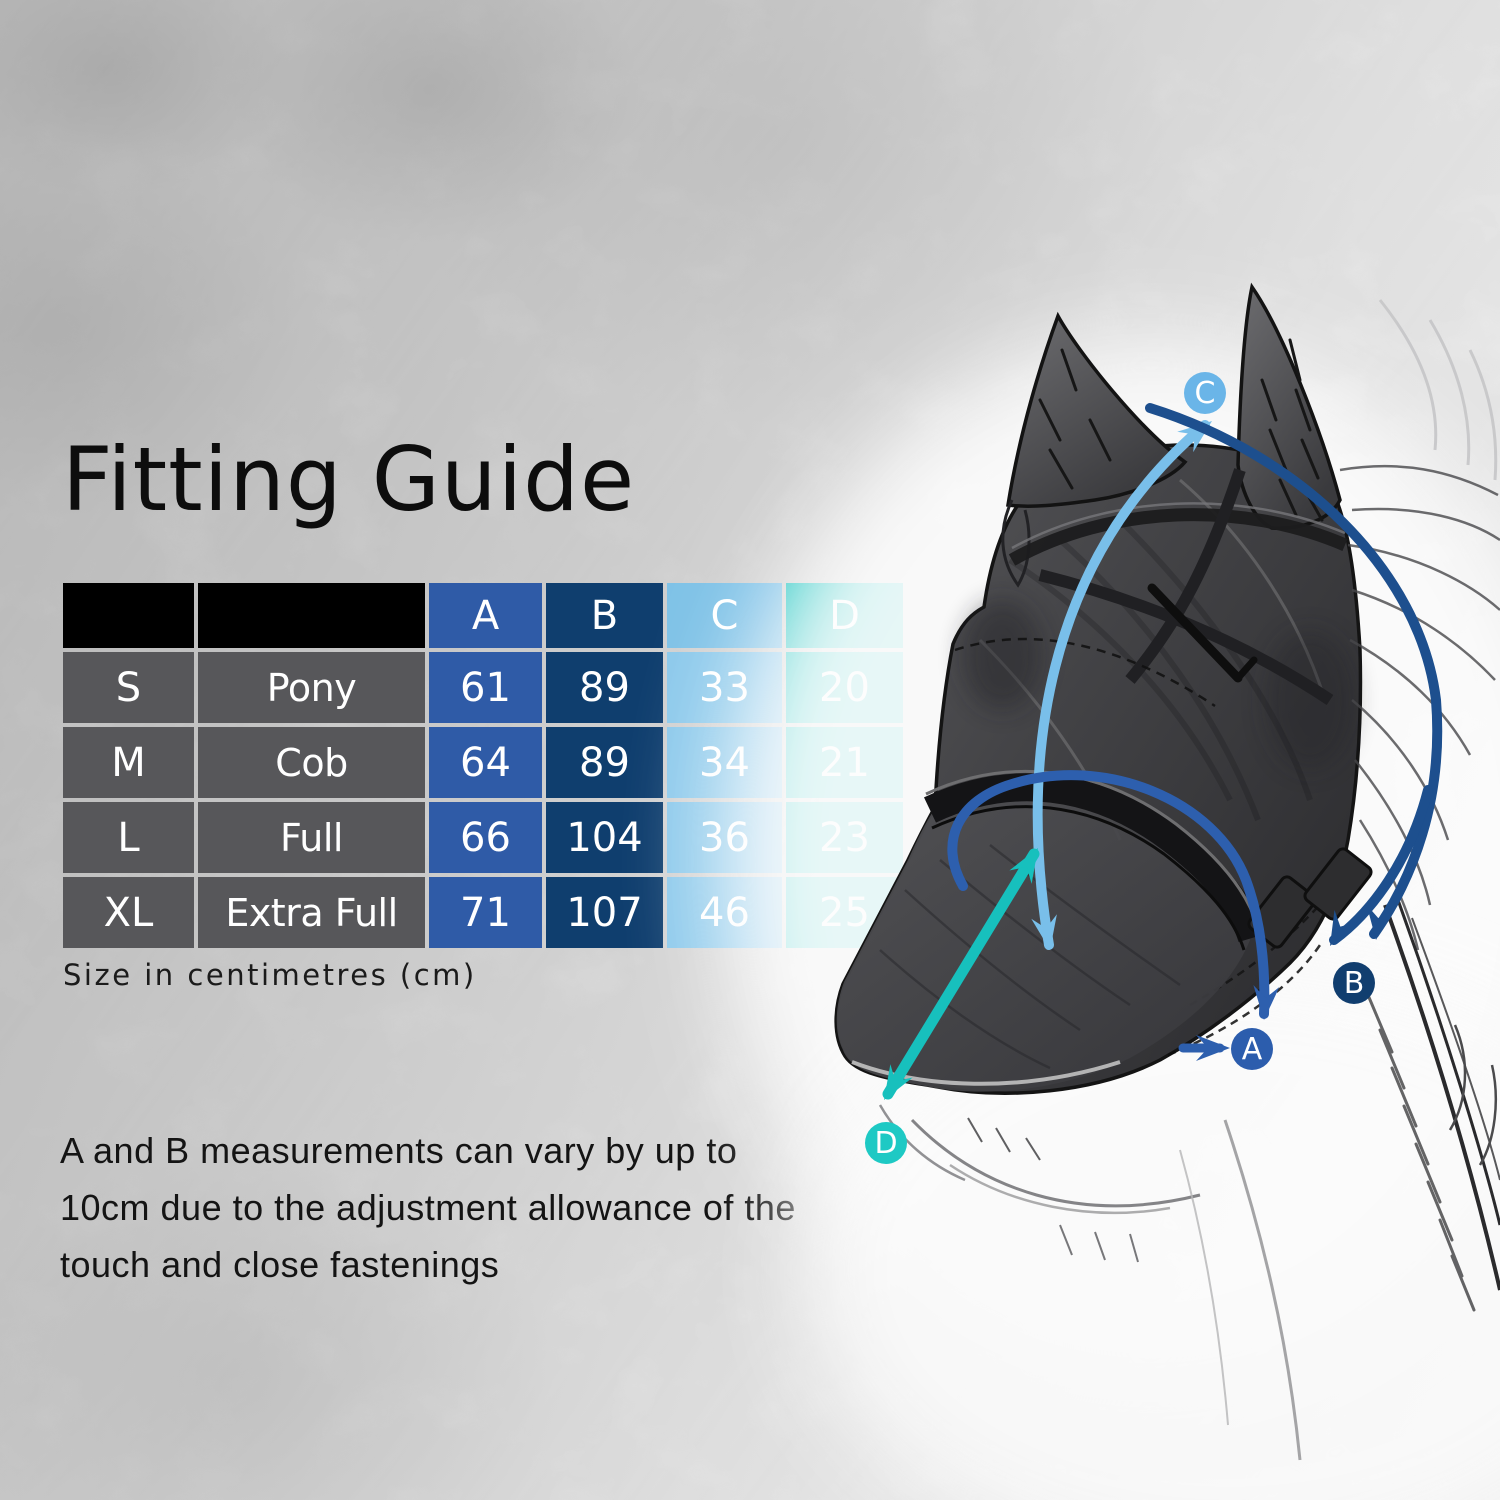 The image size is (1500, 1500). Describe the element at coordinates (128, 687) in the screenshot. I see `size-cell: S` at that location.